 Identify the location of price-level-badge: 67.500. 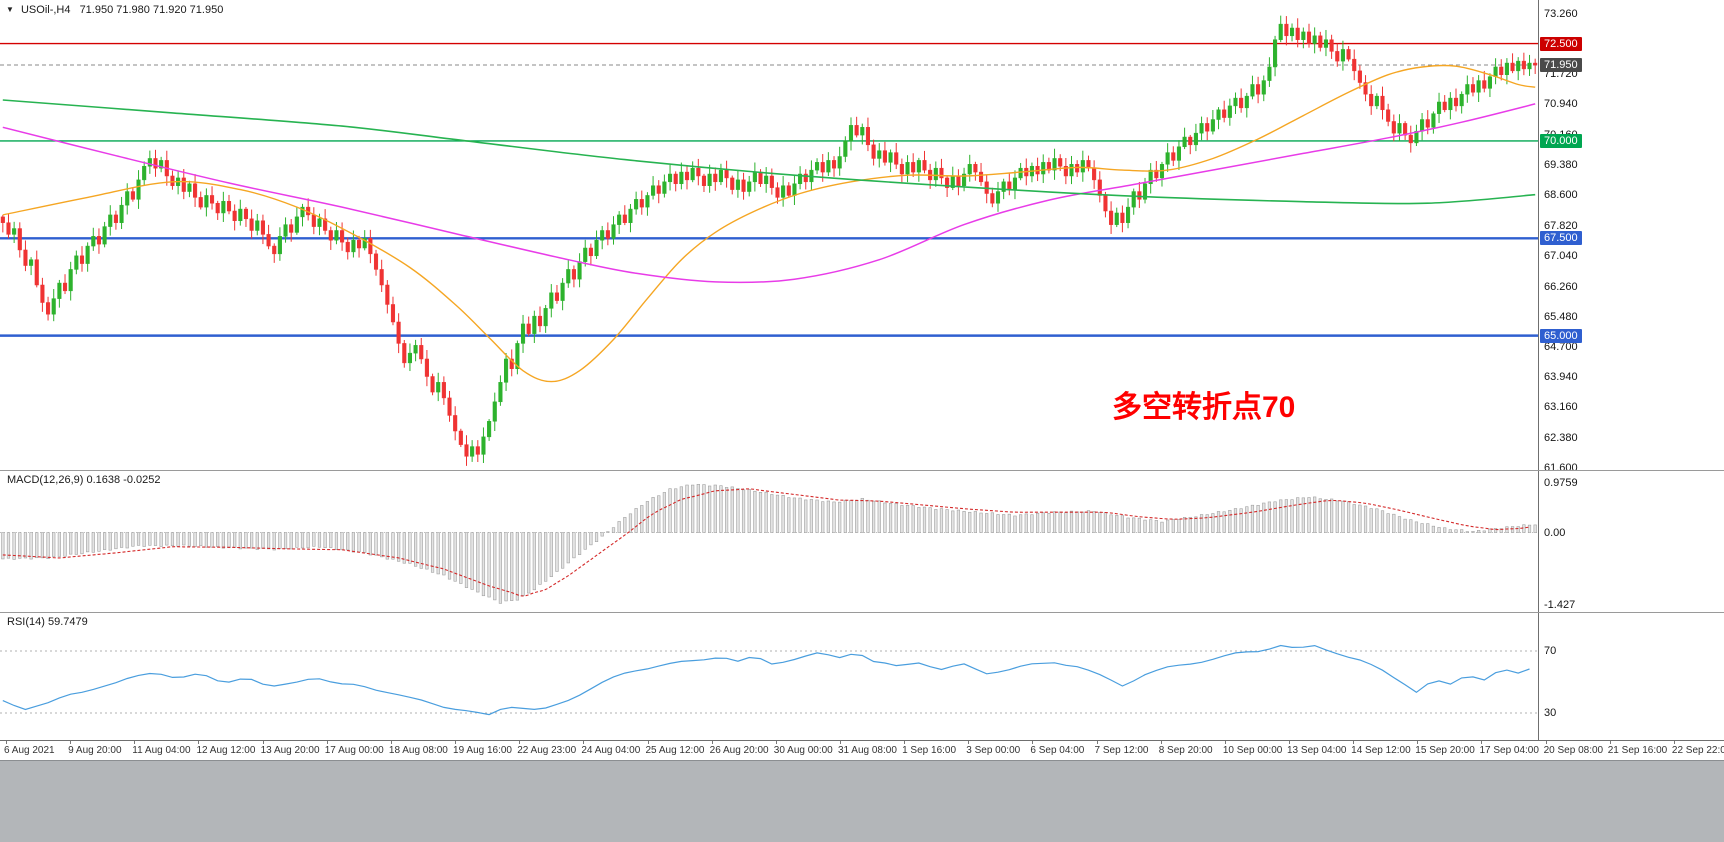
(1561, 238).